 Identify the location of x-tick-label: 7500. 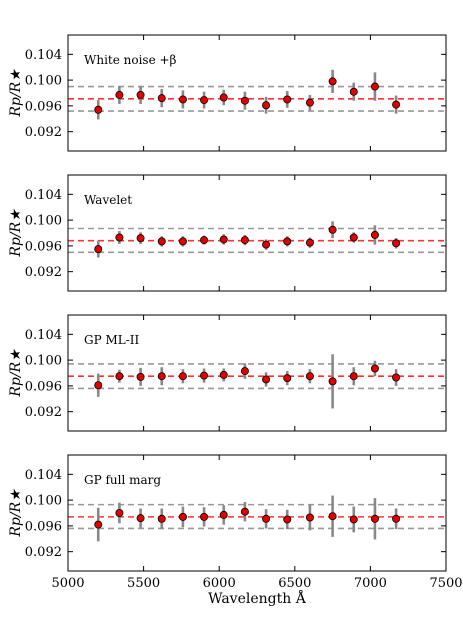
(445, 583).